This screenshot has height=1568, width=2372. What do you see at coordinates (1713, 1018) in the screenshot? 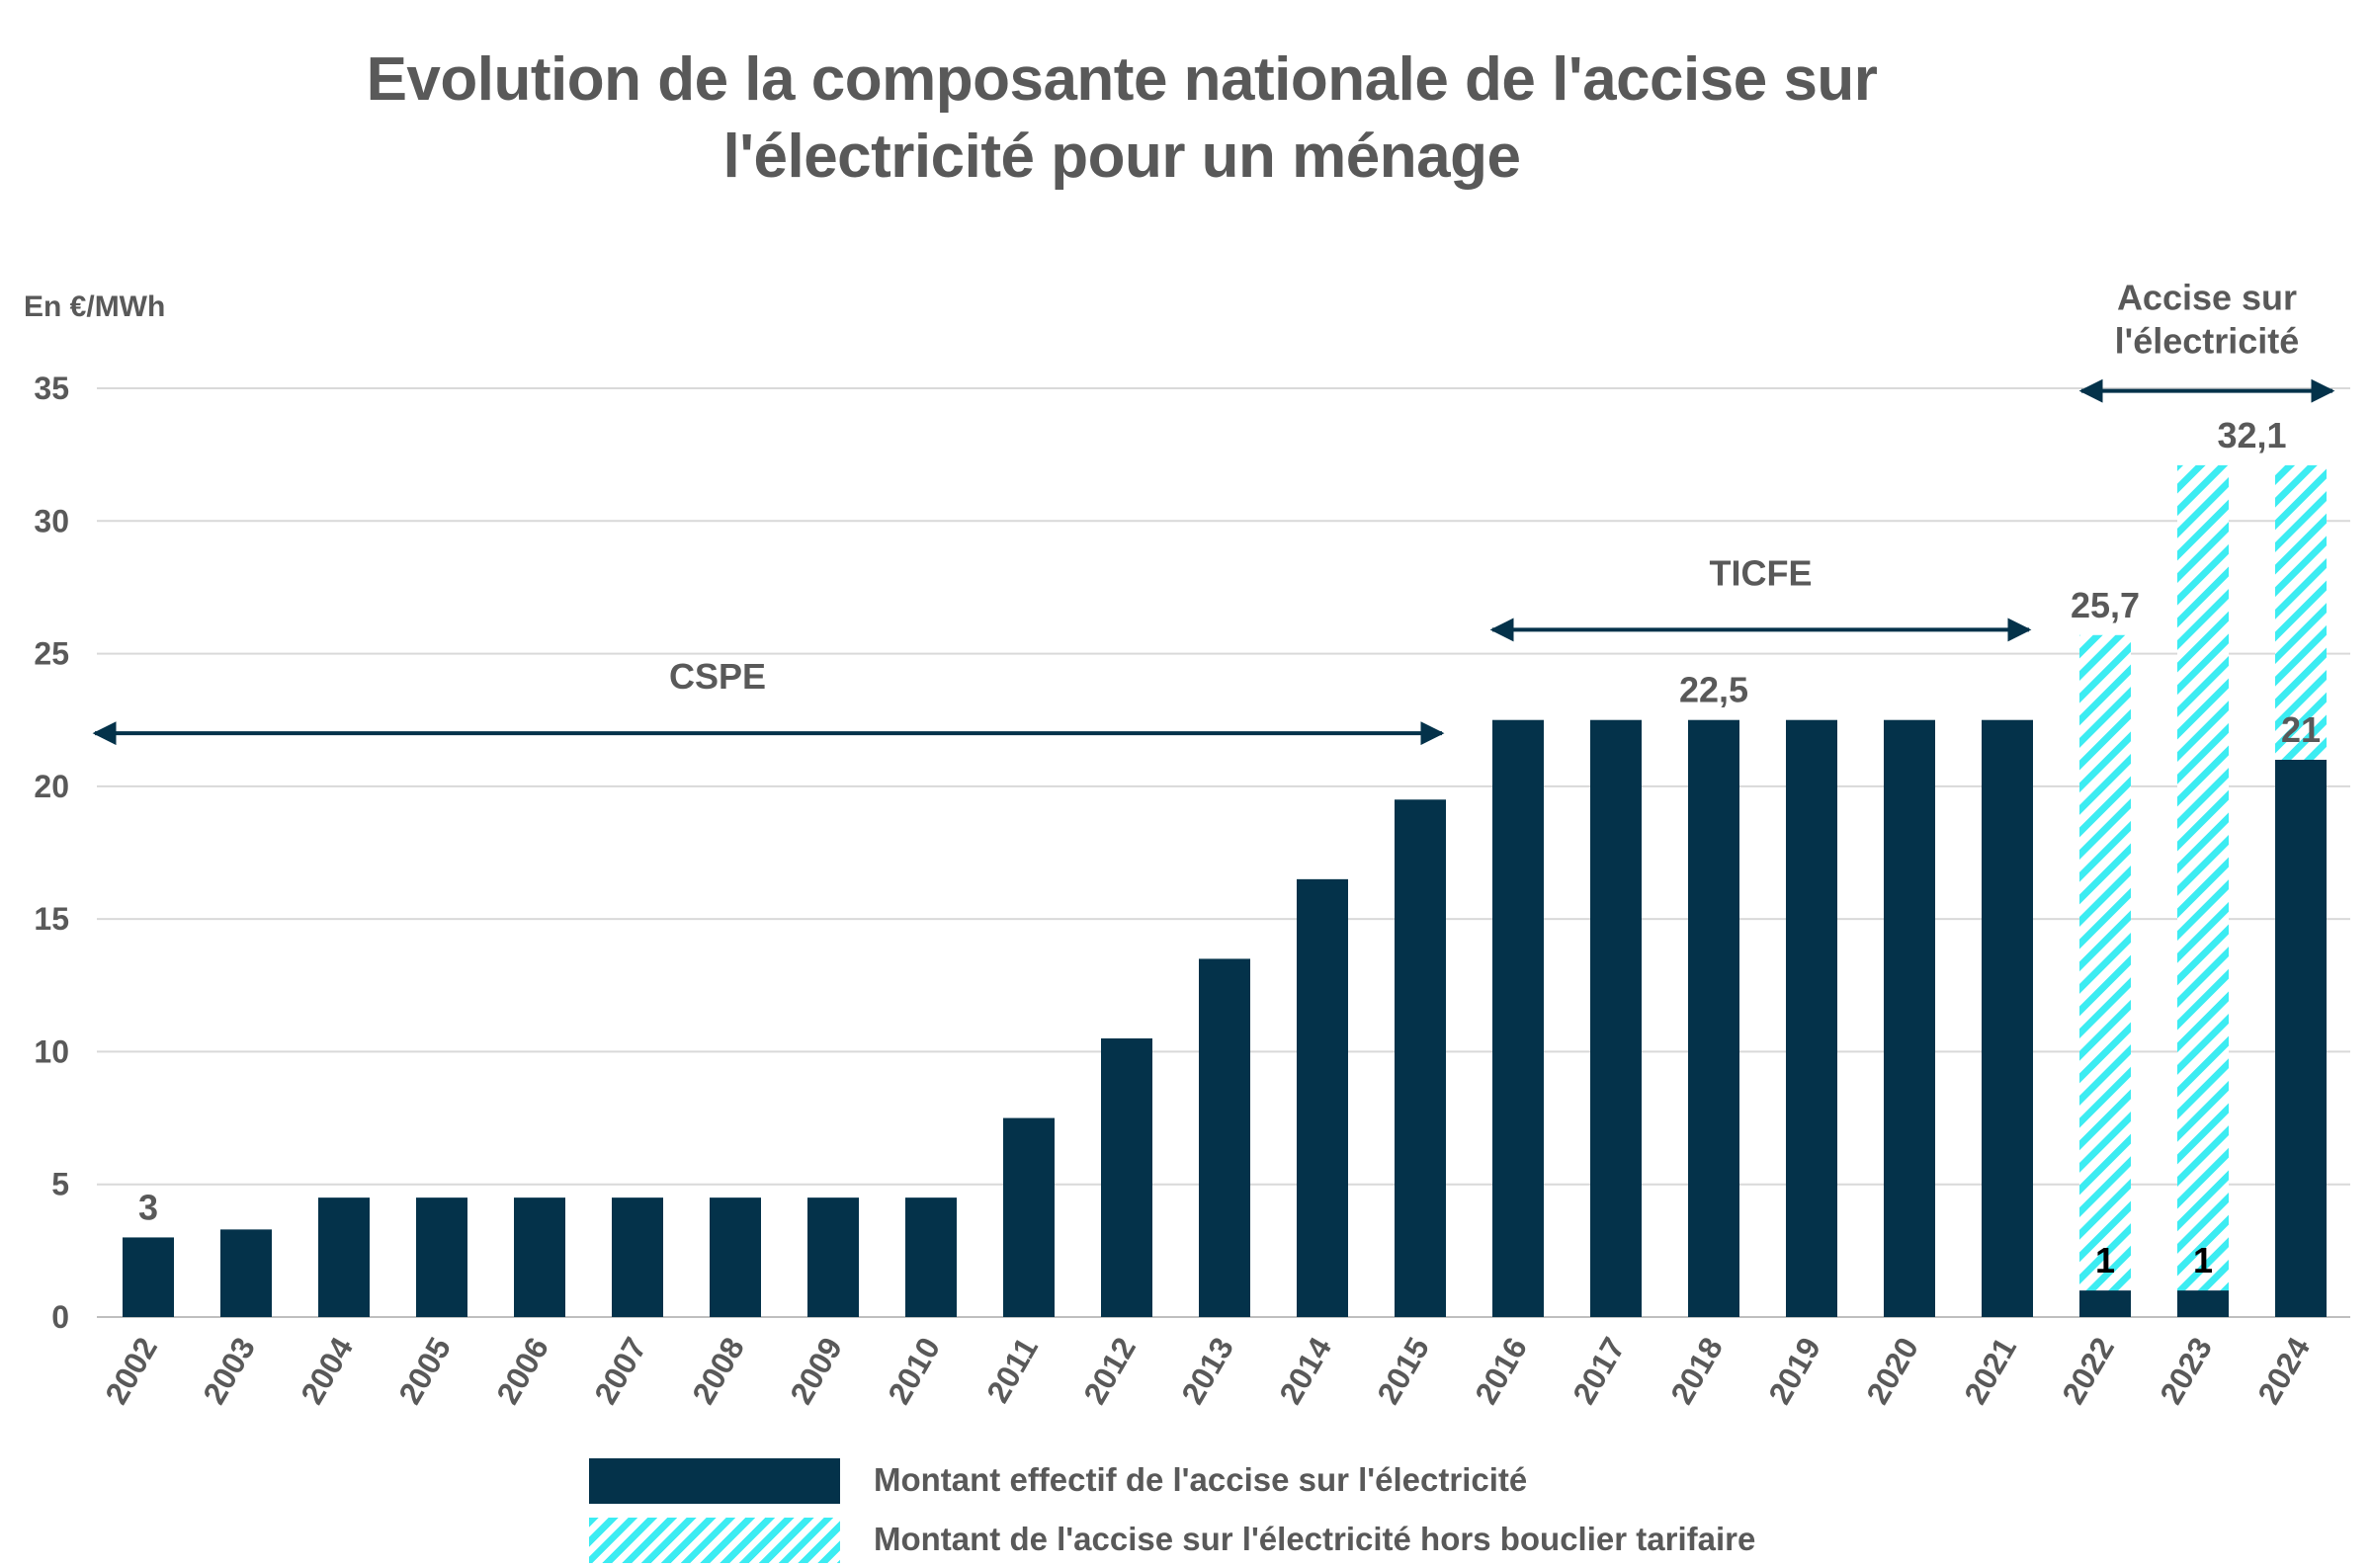
I see `bar-effectif-2018` at bounding box center [1713, 1018].